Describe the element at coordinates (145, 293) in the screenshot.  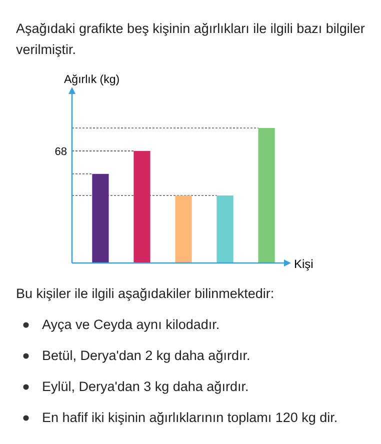
I see `text: Bu kişiler ile ilgili aşağıdakiler bilinmektedir:` at that location.